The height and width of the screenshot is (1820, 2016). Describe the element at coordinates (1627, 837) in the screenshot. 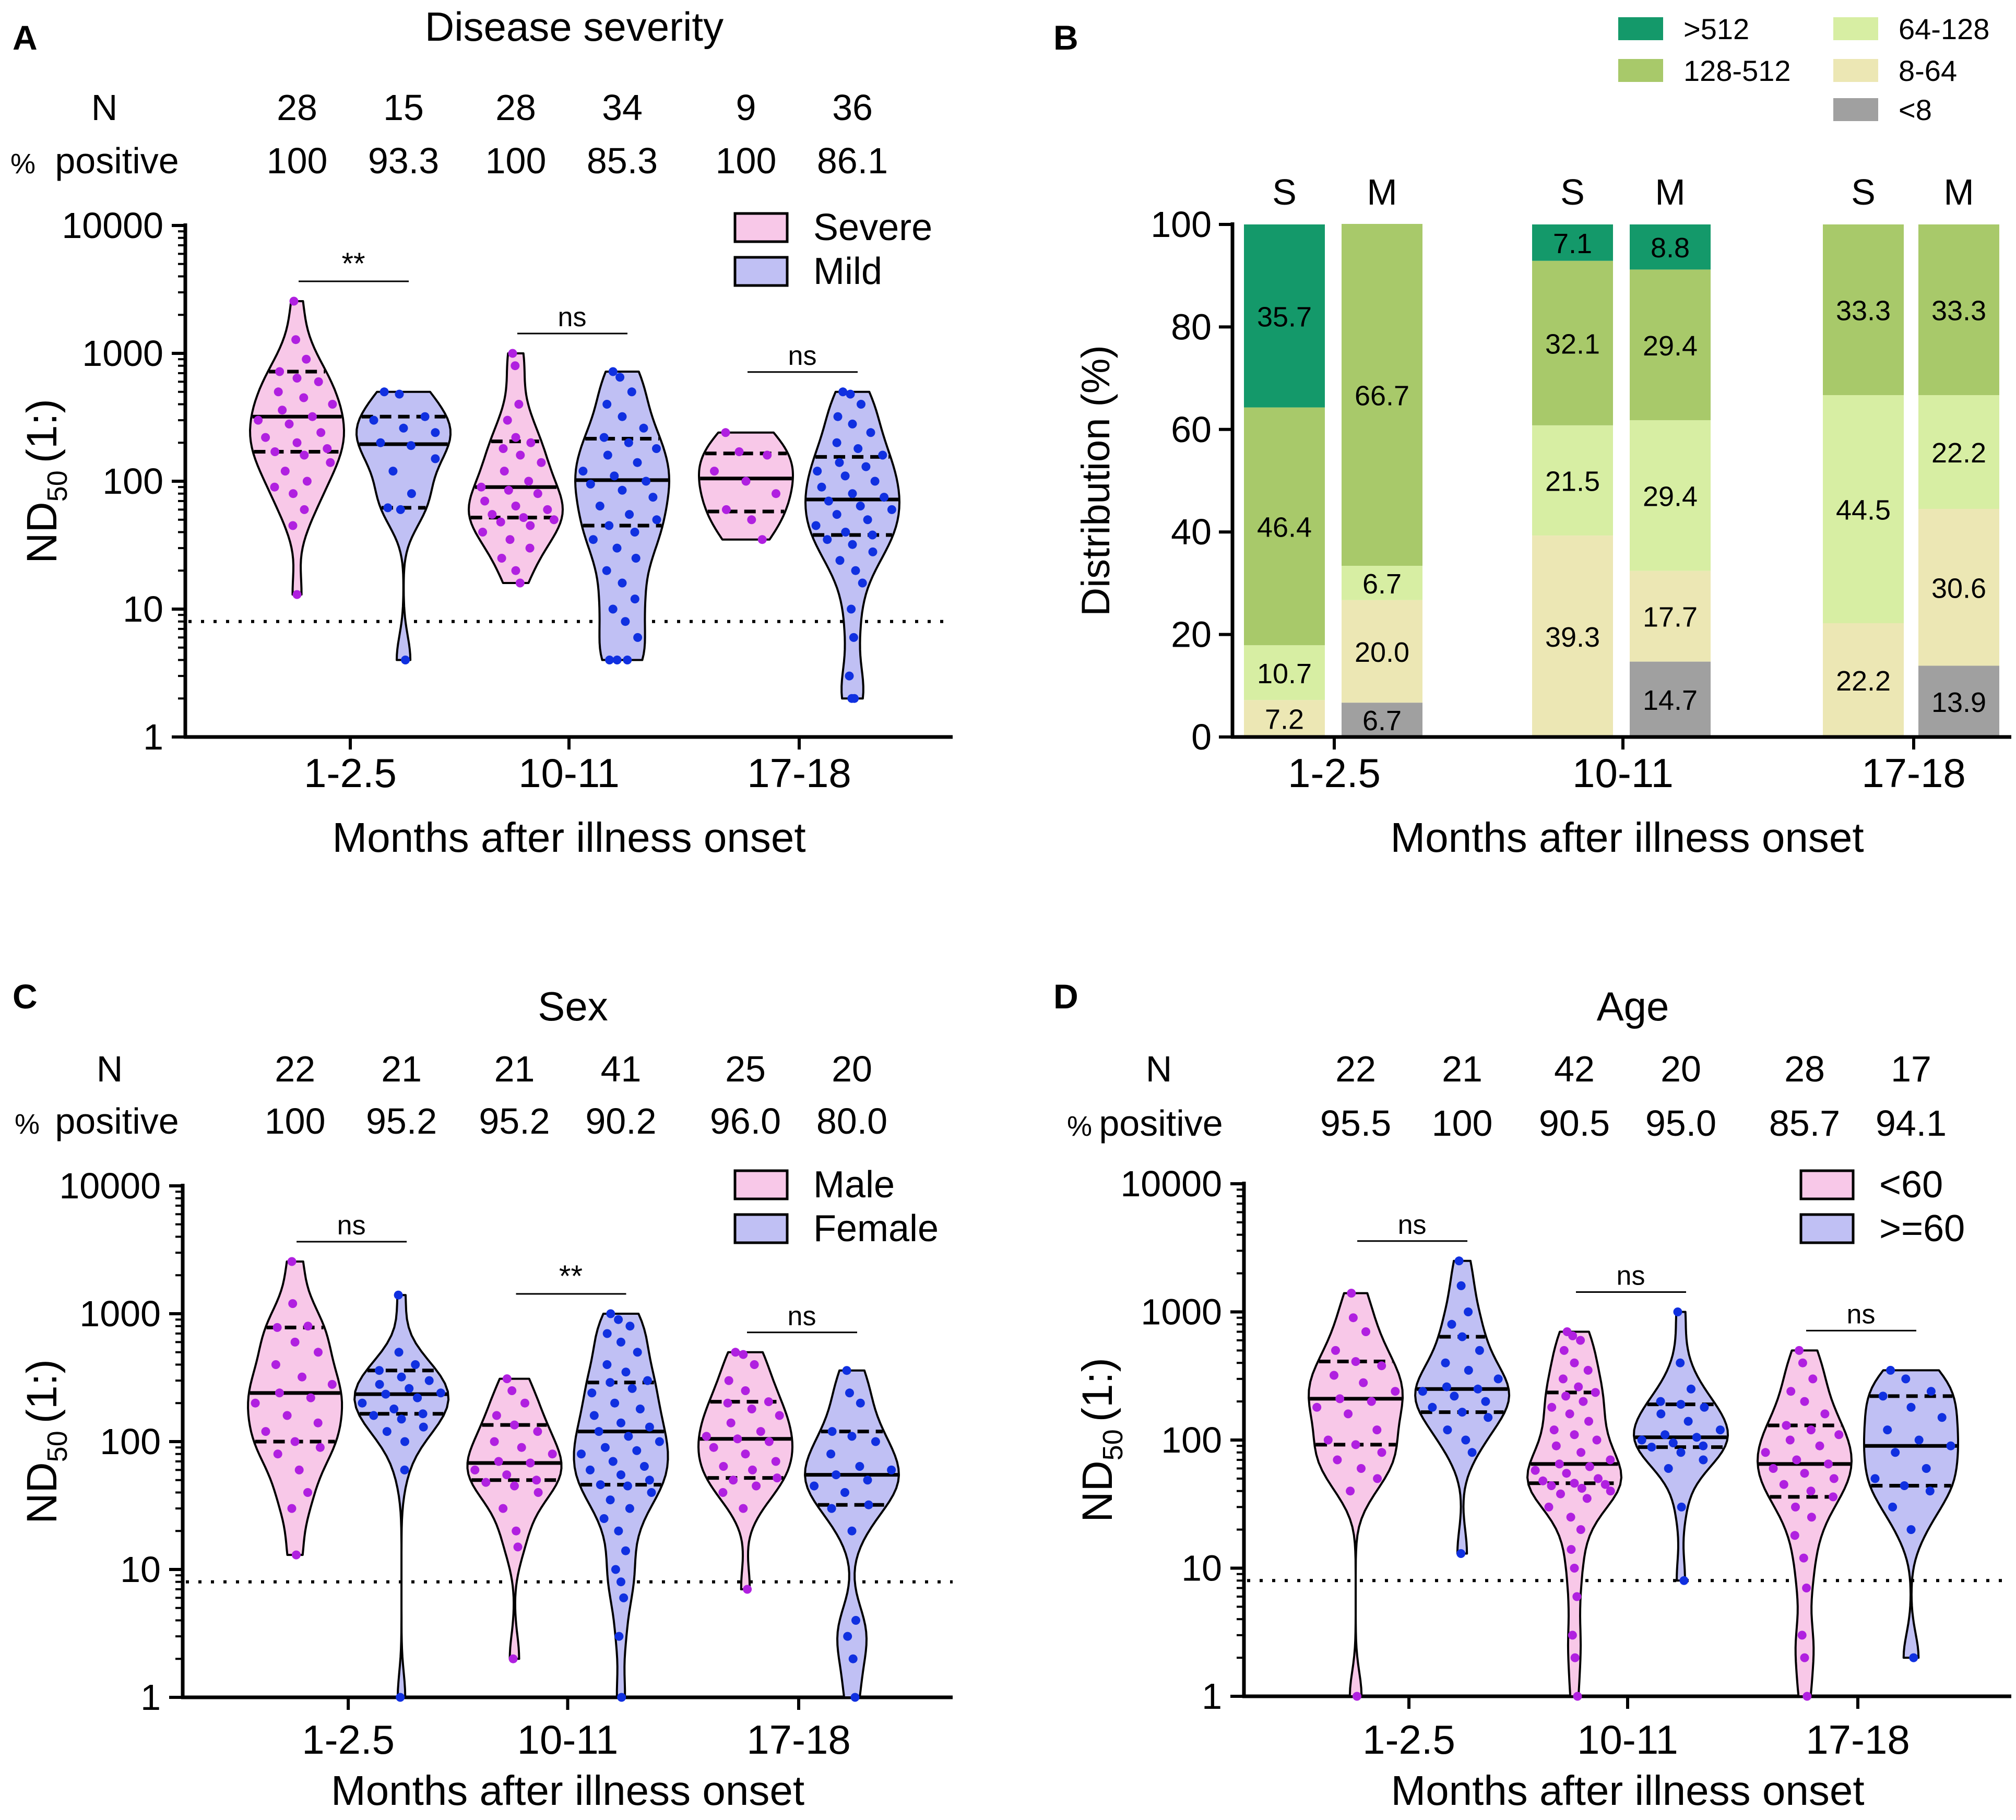

I see `x-axis-label: Months after illness onset` at that location.